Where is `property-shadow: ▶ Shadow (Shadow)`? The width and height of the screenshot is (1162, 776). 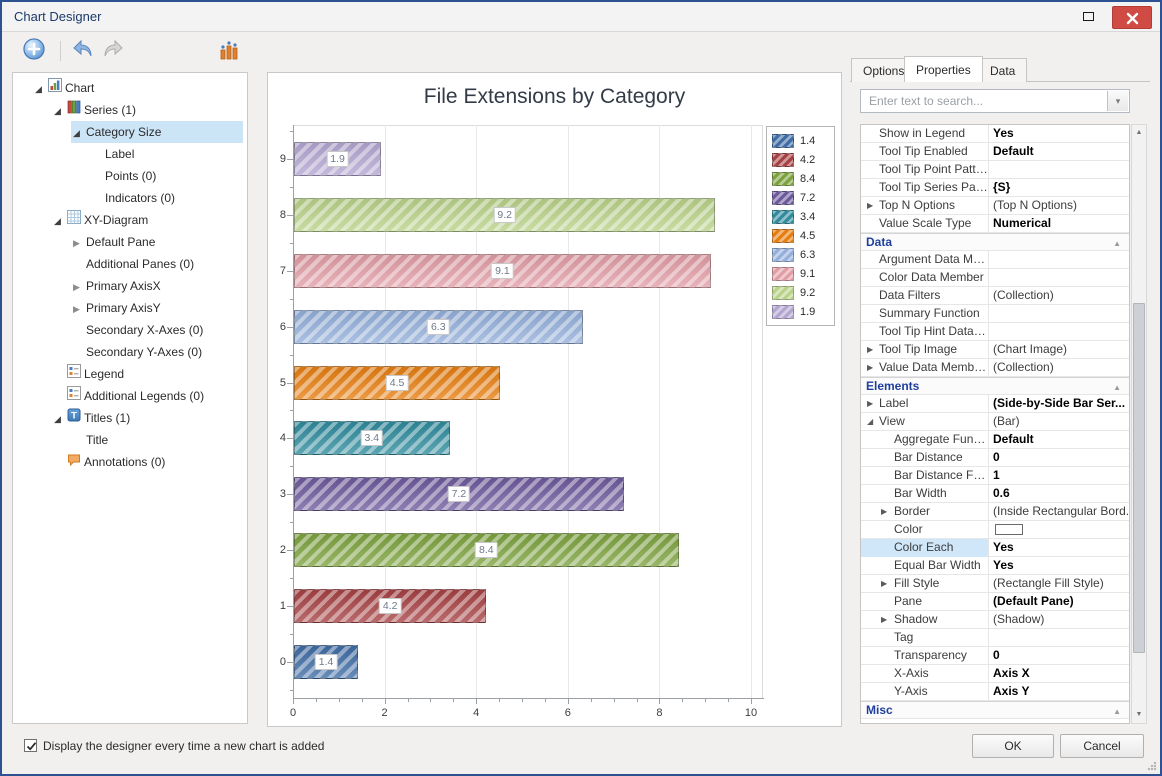
property-shadow: ▶ Shadow (Shadow) is located at coordinates (995, 620).